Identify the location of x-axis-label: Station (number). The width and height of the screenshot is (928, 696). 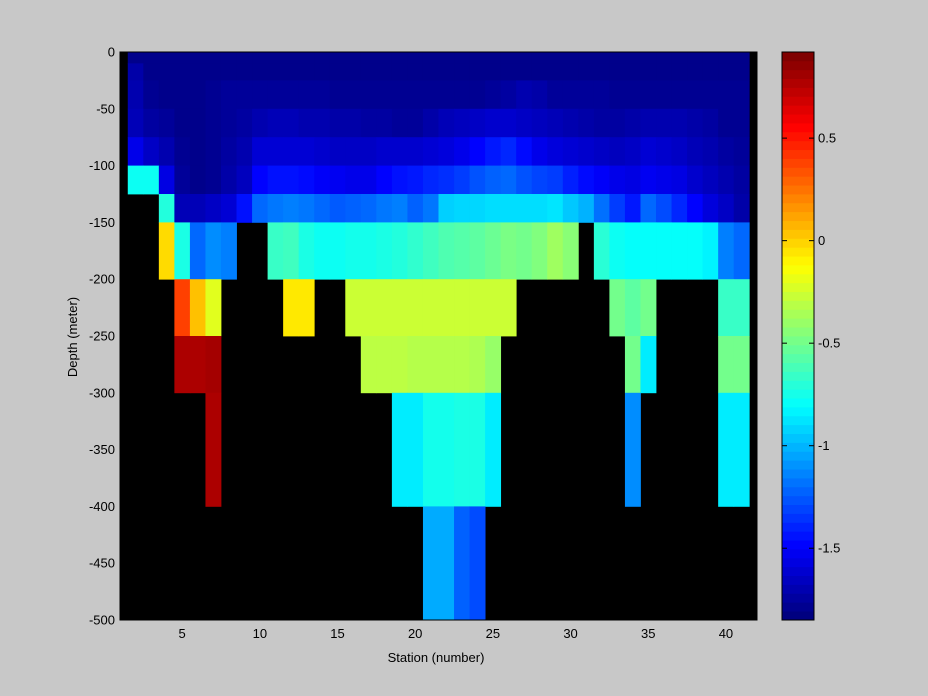
(436, 657).